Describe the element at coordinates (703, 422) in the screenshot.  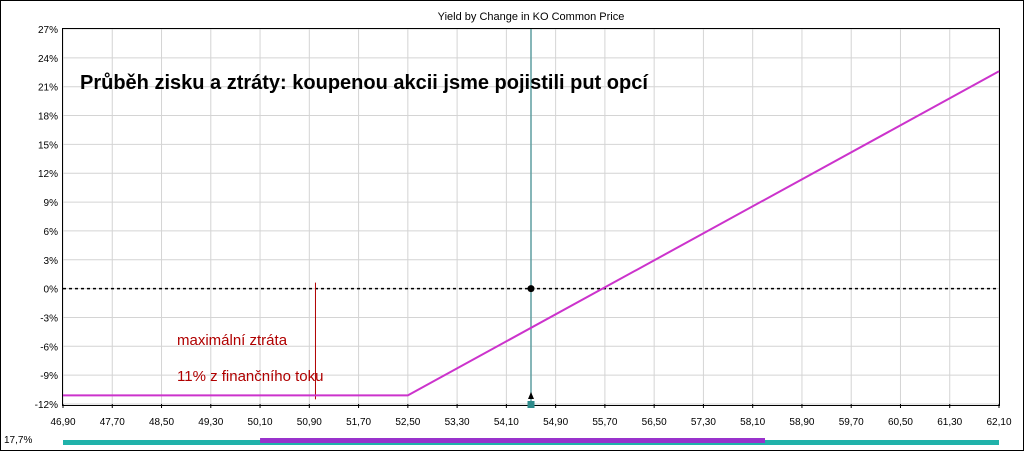
I see `x-tick-label: 57,30` at that location.